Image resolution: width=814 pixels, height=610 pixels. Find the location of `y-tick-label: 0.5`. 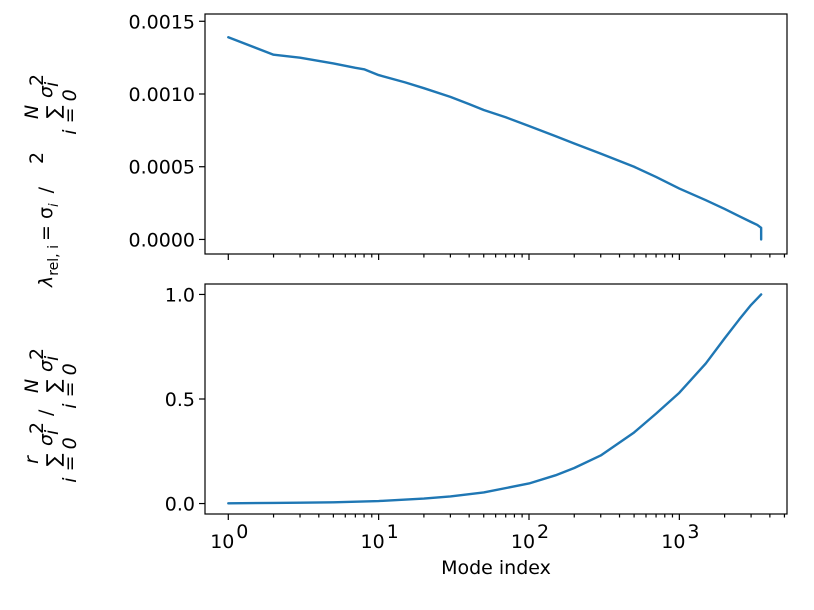

y-tick-label: 0.5 is located at coordinates (180, 400).